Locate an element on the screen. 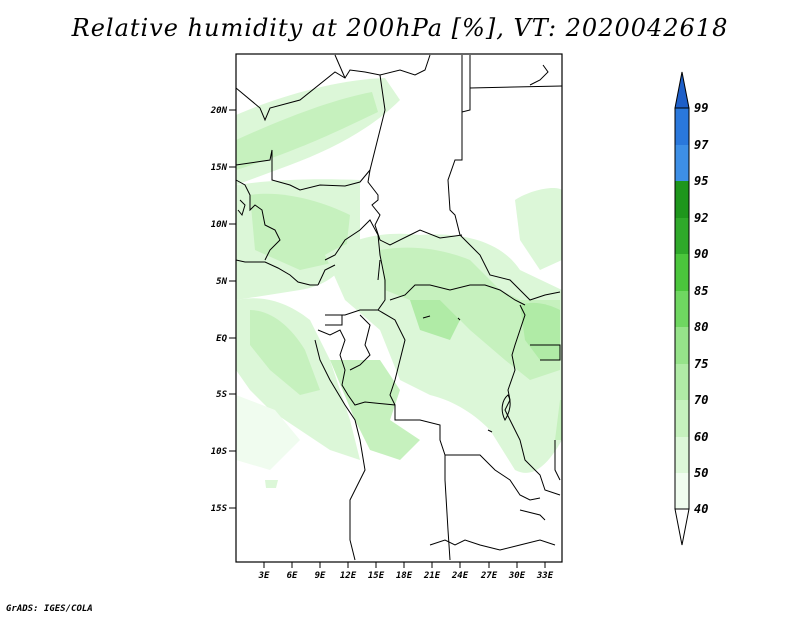  lon-label: 18E is located at coordinates (404, 576).